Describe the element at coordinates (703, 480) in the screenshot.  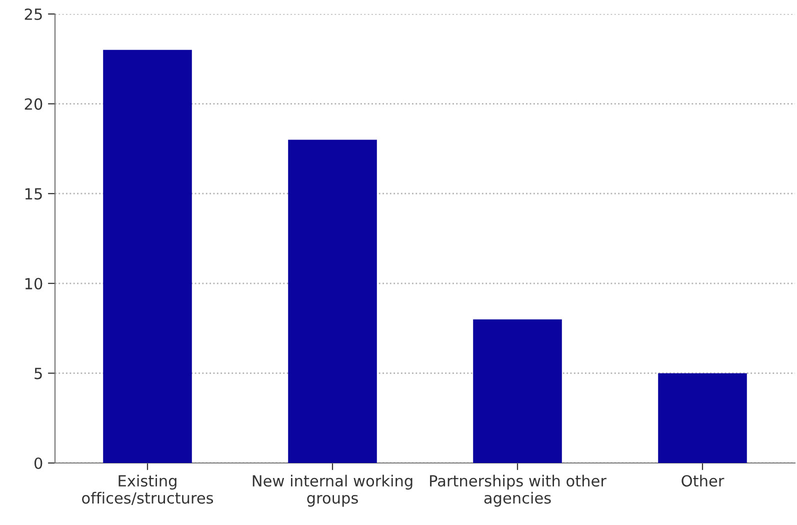
I see `x-tick-label: Other` at that location.